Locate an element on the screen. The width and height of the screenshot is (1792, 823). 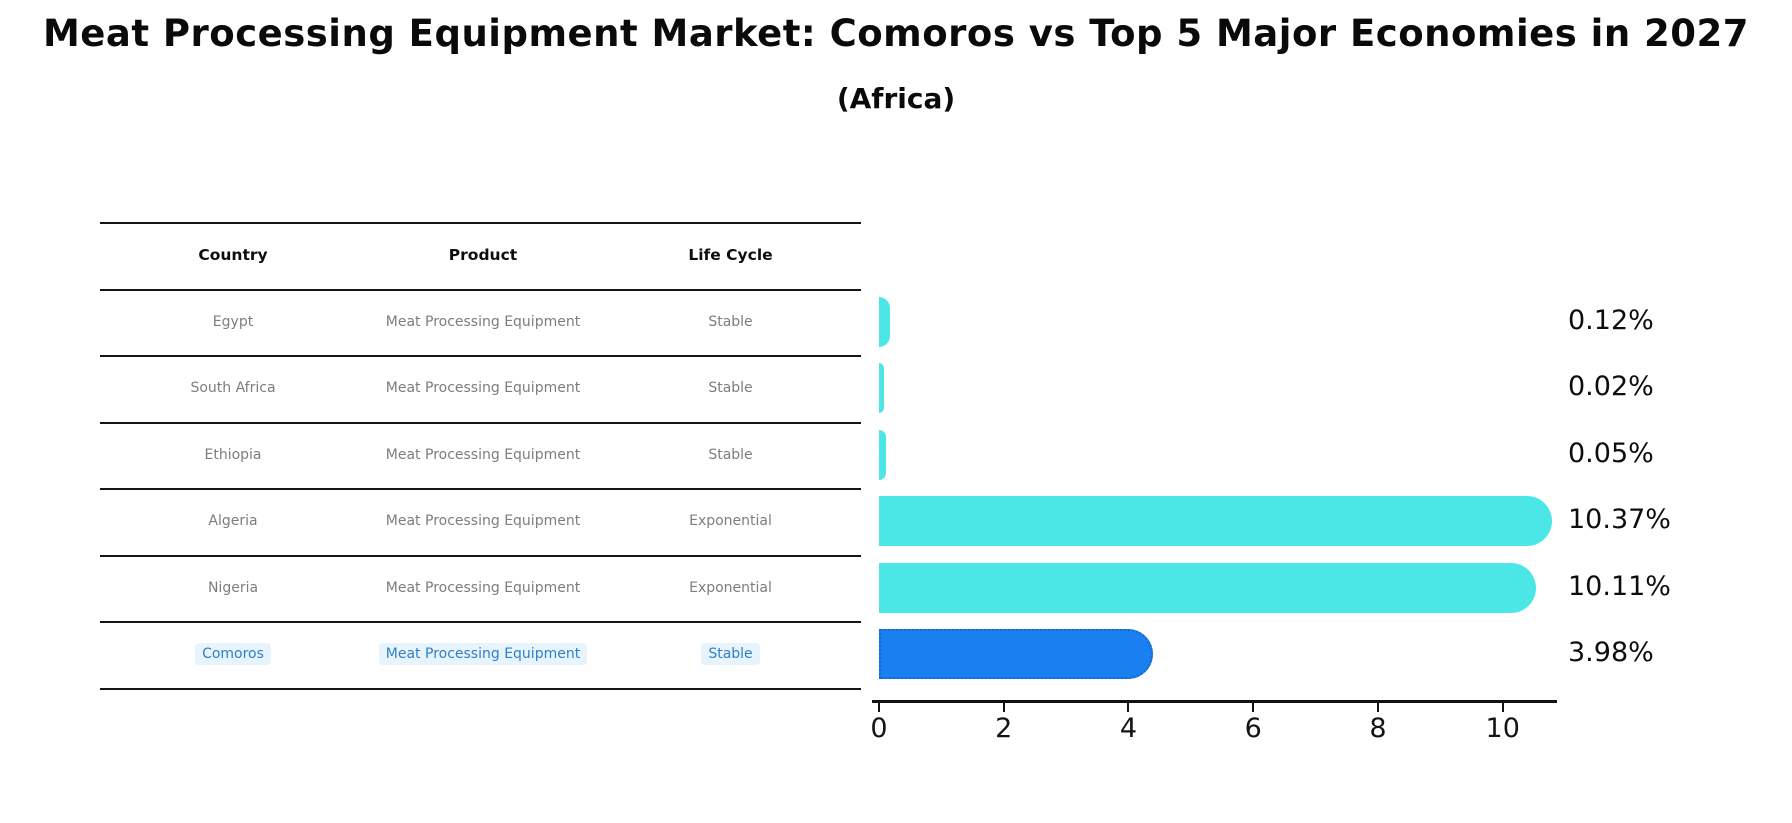
bar-value-label: 0.12% is located at coordinates (1611, 320).